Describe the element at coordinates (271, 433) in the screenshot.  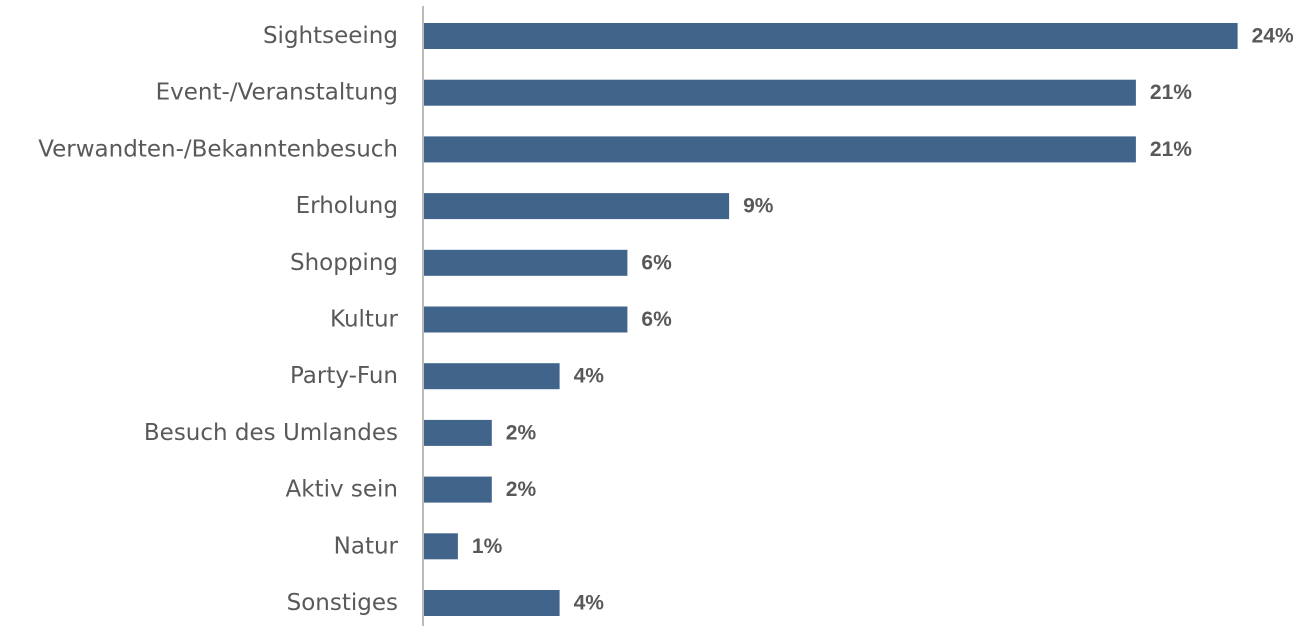
I see `category-label: Besuch des Umlandes` at that location.